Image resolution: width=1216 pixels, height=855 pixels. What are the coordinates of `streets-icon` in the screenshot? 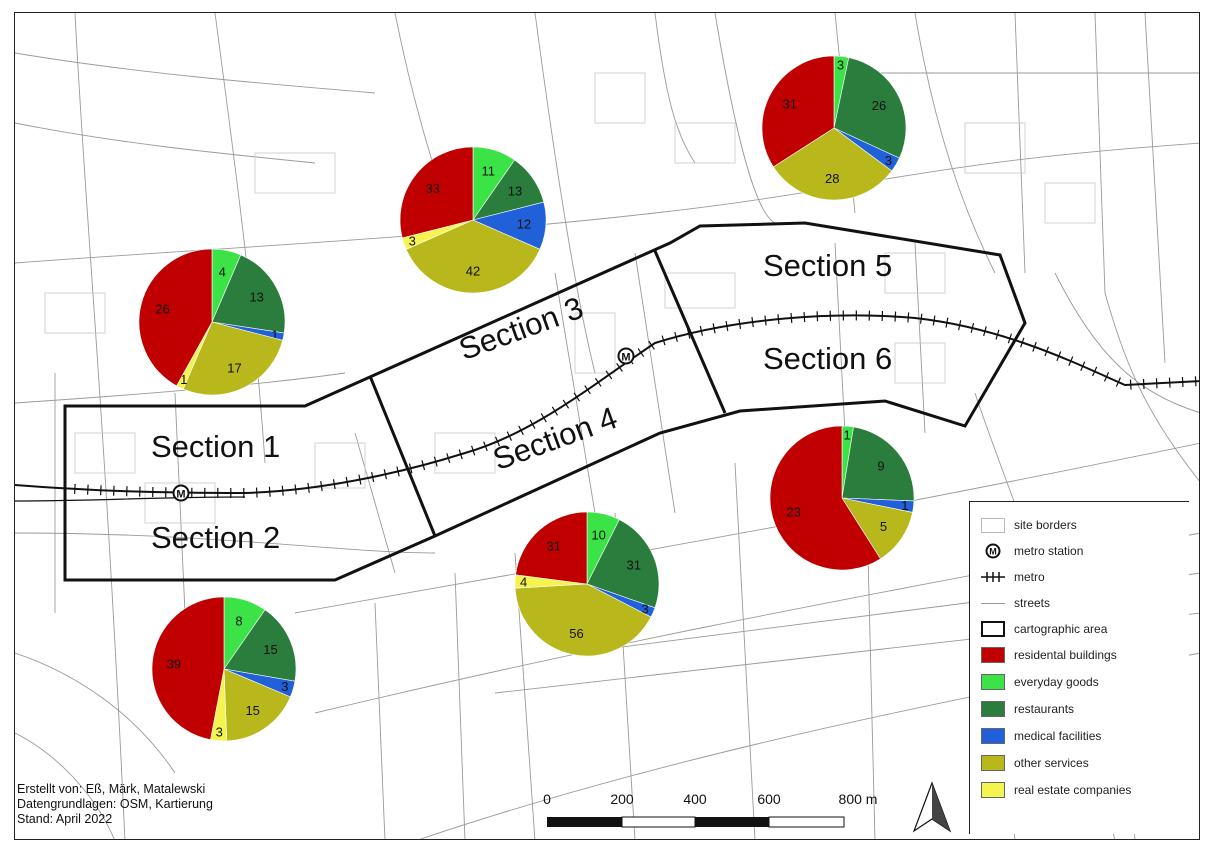 It's located at (993, 603).